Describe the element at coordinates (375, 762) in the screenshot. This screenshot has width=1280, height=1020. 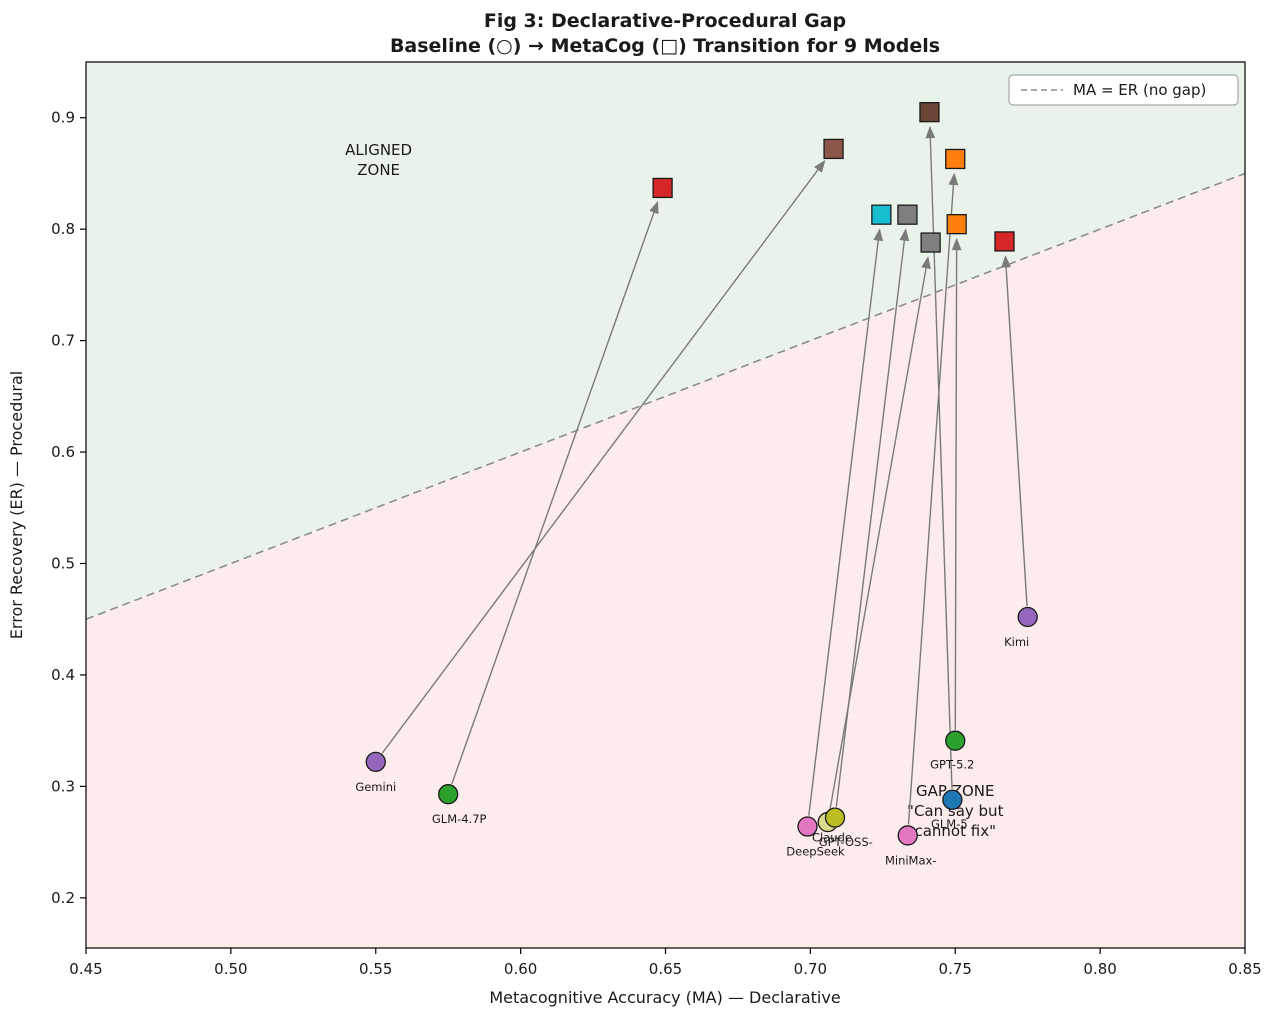
I see `baseline-marker-gemini` at that location.